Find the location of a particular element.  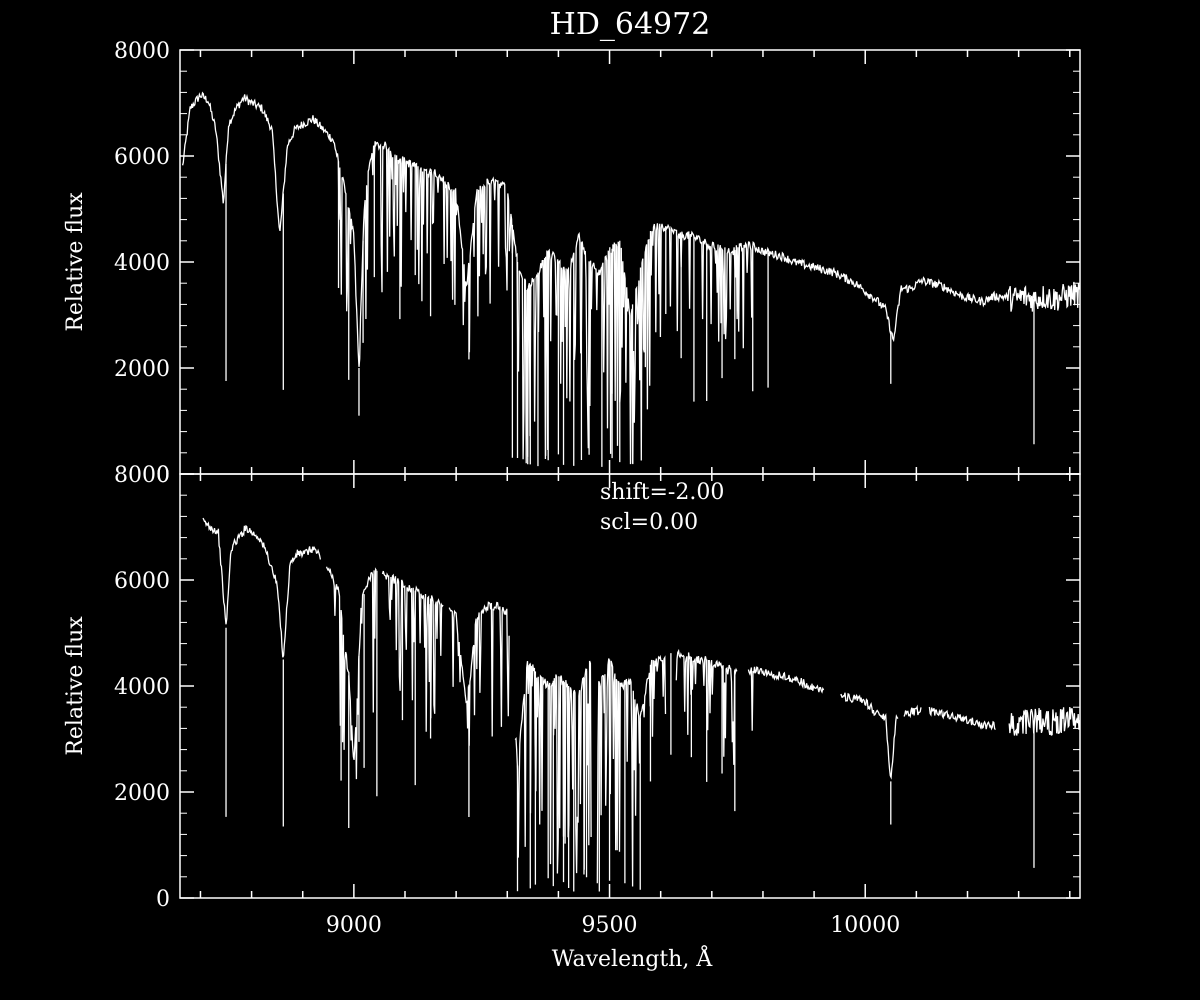

bottom-x-tick-label: 9500 is located at coordinates (610, 925).